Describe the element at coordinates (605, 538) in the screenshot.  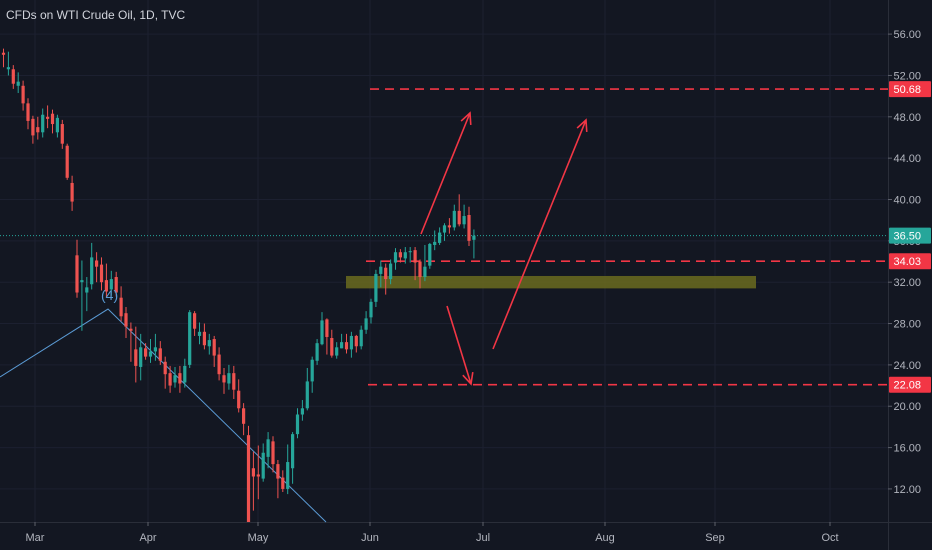
I see `x-tick-label: Aug` at that location.